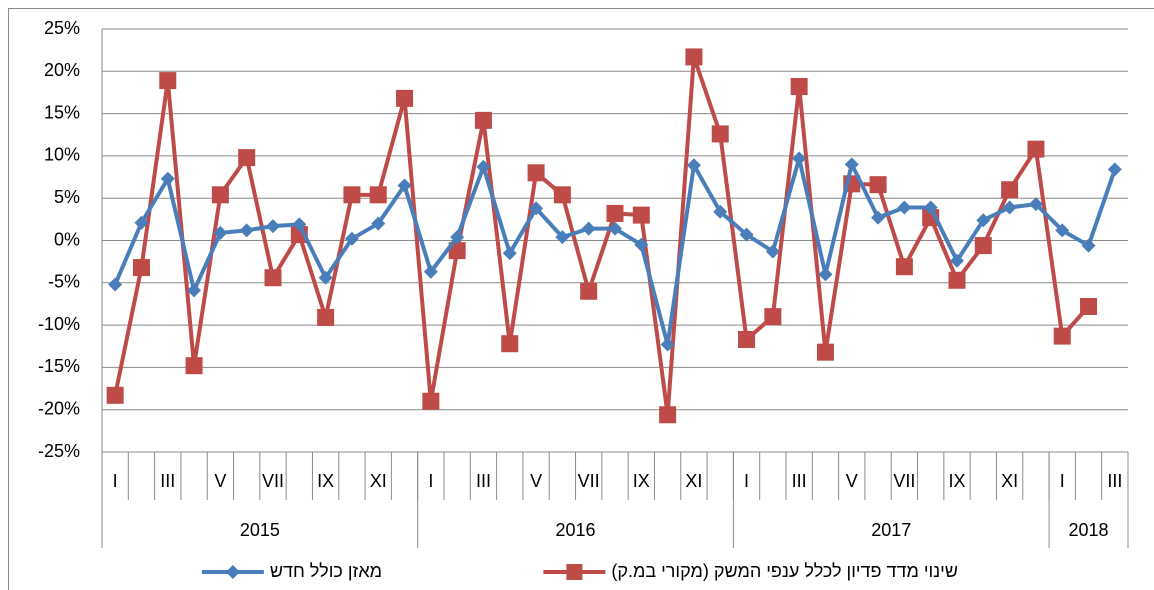 Image resolution: width=1154 pixels, height=590 pixels. Describe the element at coordinates (62, 28) in the screenshot. I see `y-tick-label: 25%` at that location.